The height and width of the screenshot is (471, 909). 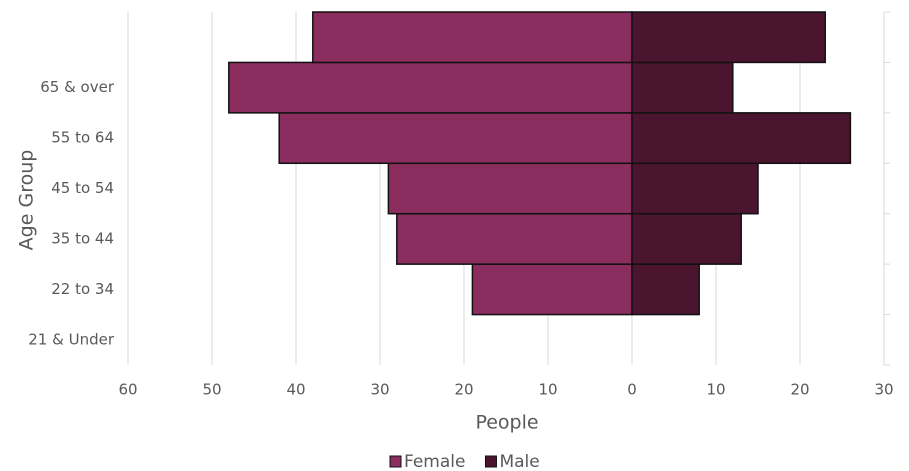 I want to click on y-axis-title: Age Group, so click(x=27, y=200).